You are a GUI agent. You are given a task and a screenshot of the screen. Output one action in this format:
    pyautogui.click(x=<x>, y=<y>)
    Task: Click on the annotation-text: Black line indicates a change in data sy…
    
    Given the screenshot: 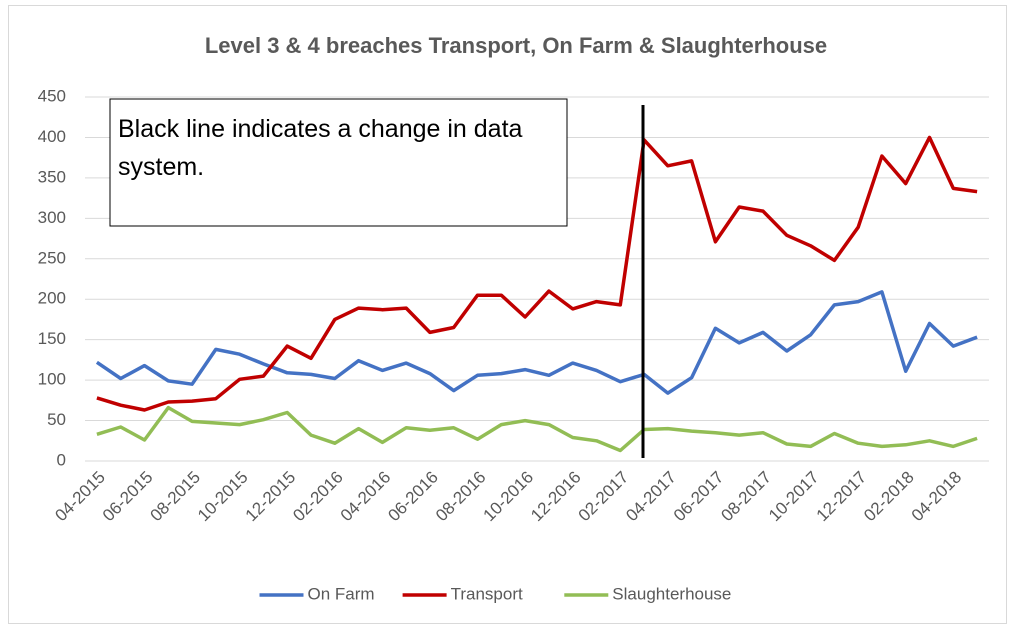 What is the action you would take?
    pyautogui.click(x=320, y=148)
    